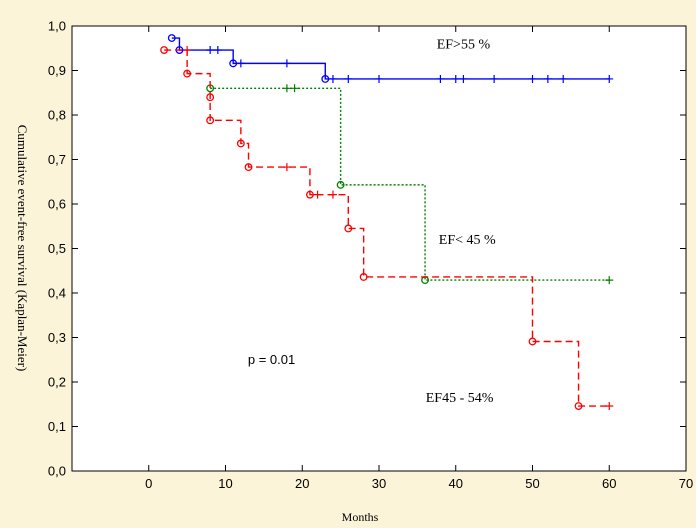  I want to click on annotation-label: EF>55 %, so click(464, 44).